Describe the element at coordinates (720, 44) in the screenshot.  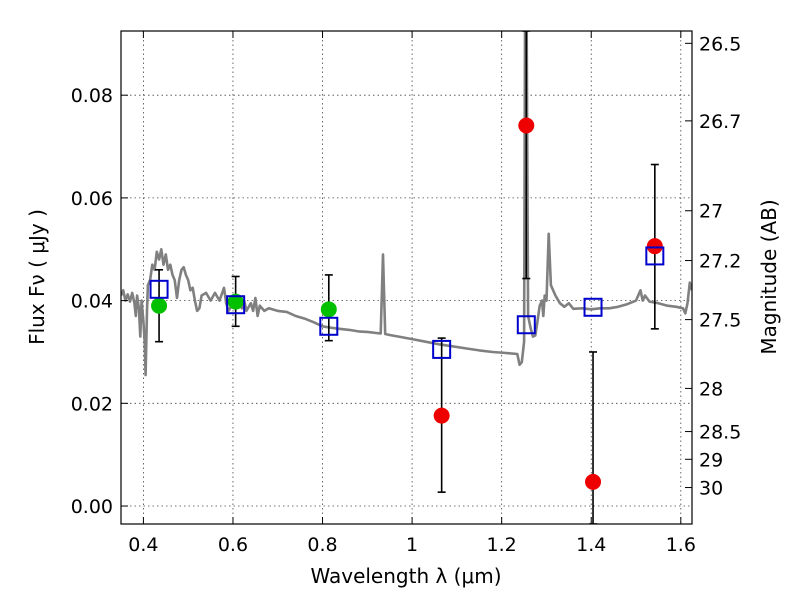
I see `right-tick-label: 26.5` at that location.